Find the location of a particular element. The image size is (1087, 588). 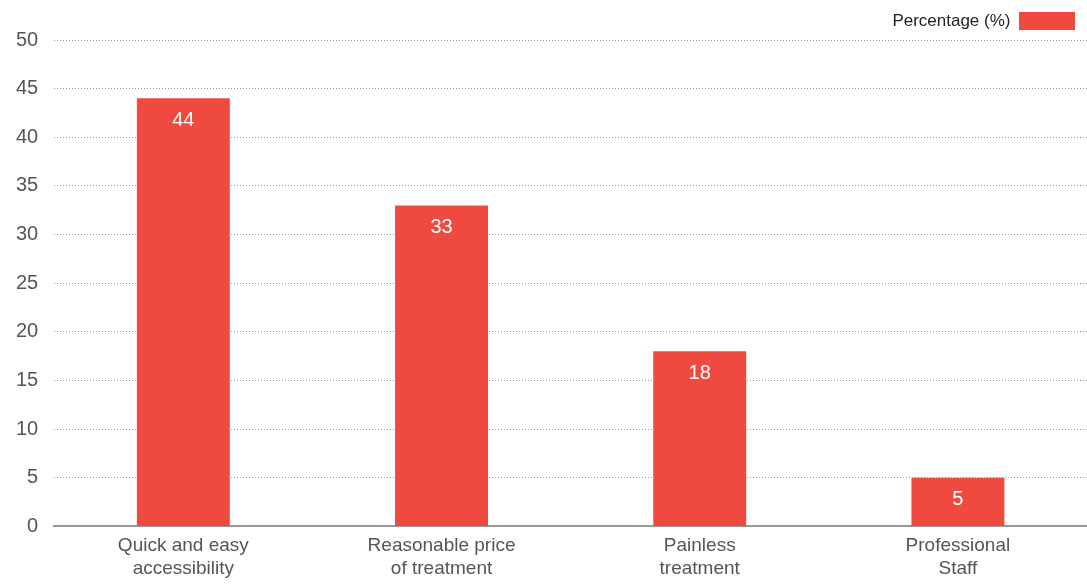

y-tick-label: 5 is located at coordinates (33, 476).